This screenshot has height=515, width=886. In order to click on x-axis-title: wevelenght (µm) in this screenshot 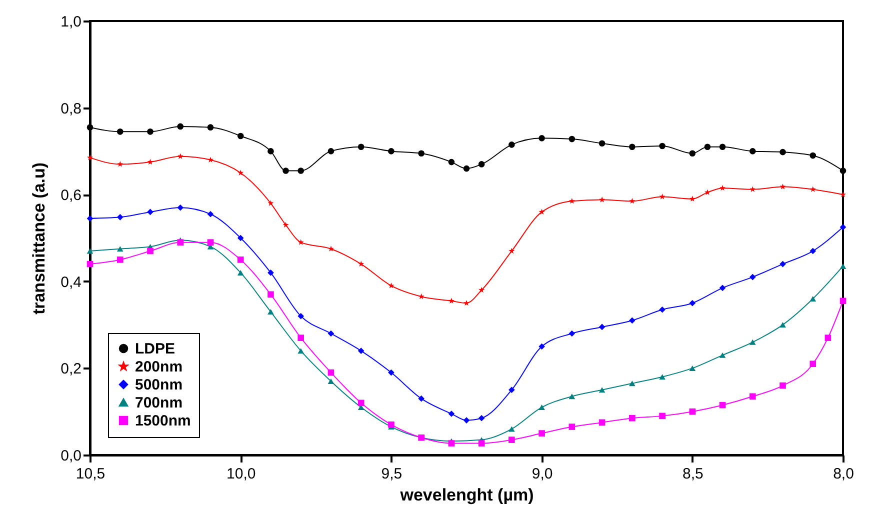, I will do `click(466, 495)`.